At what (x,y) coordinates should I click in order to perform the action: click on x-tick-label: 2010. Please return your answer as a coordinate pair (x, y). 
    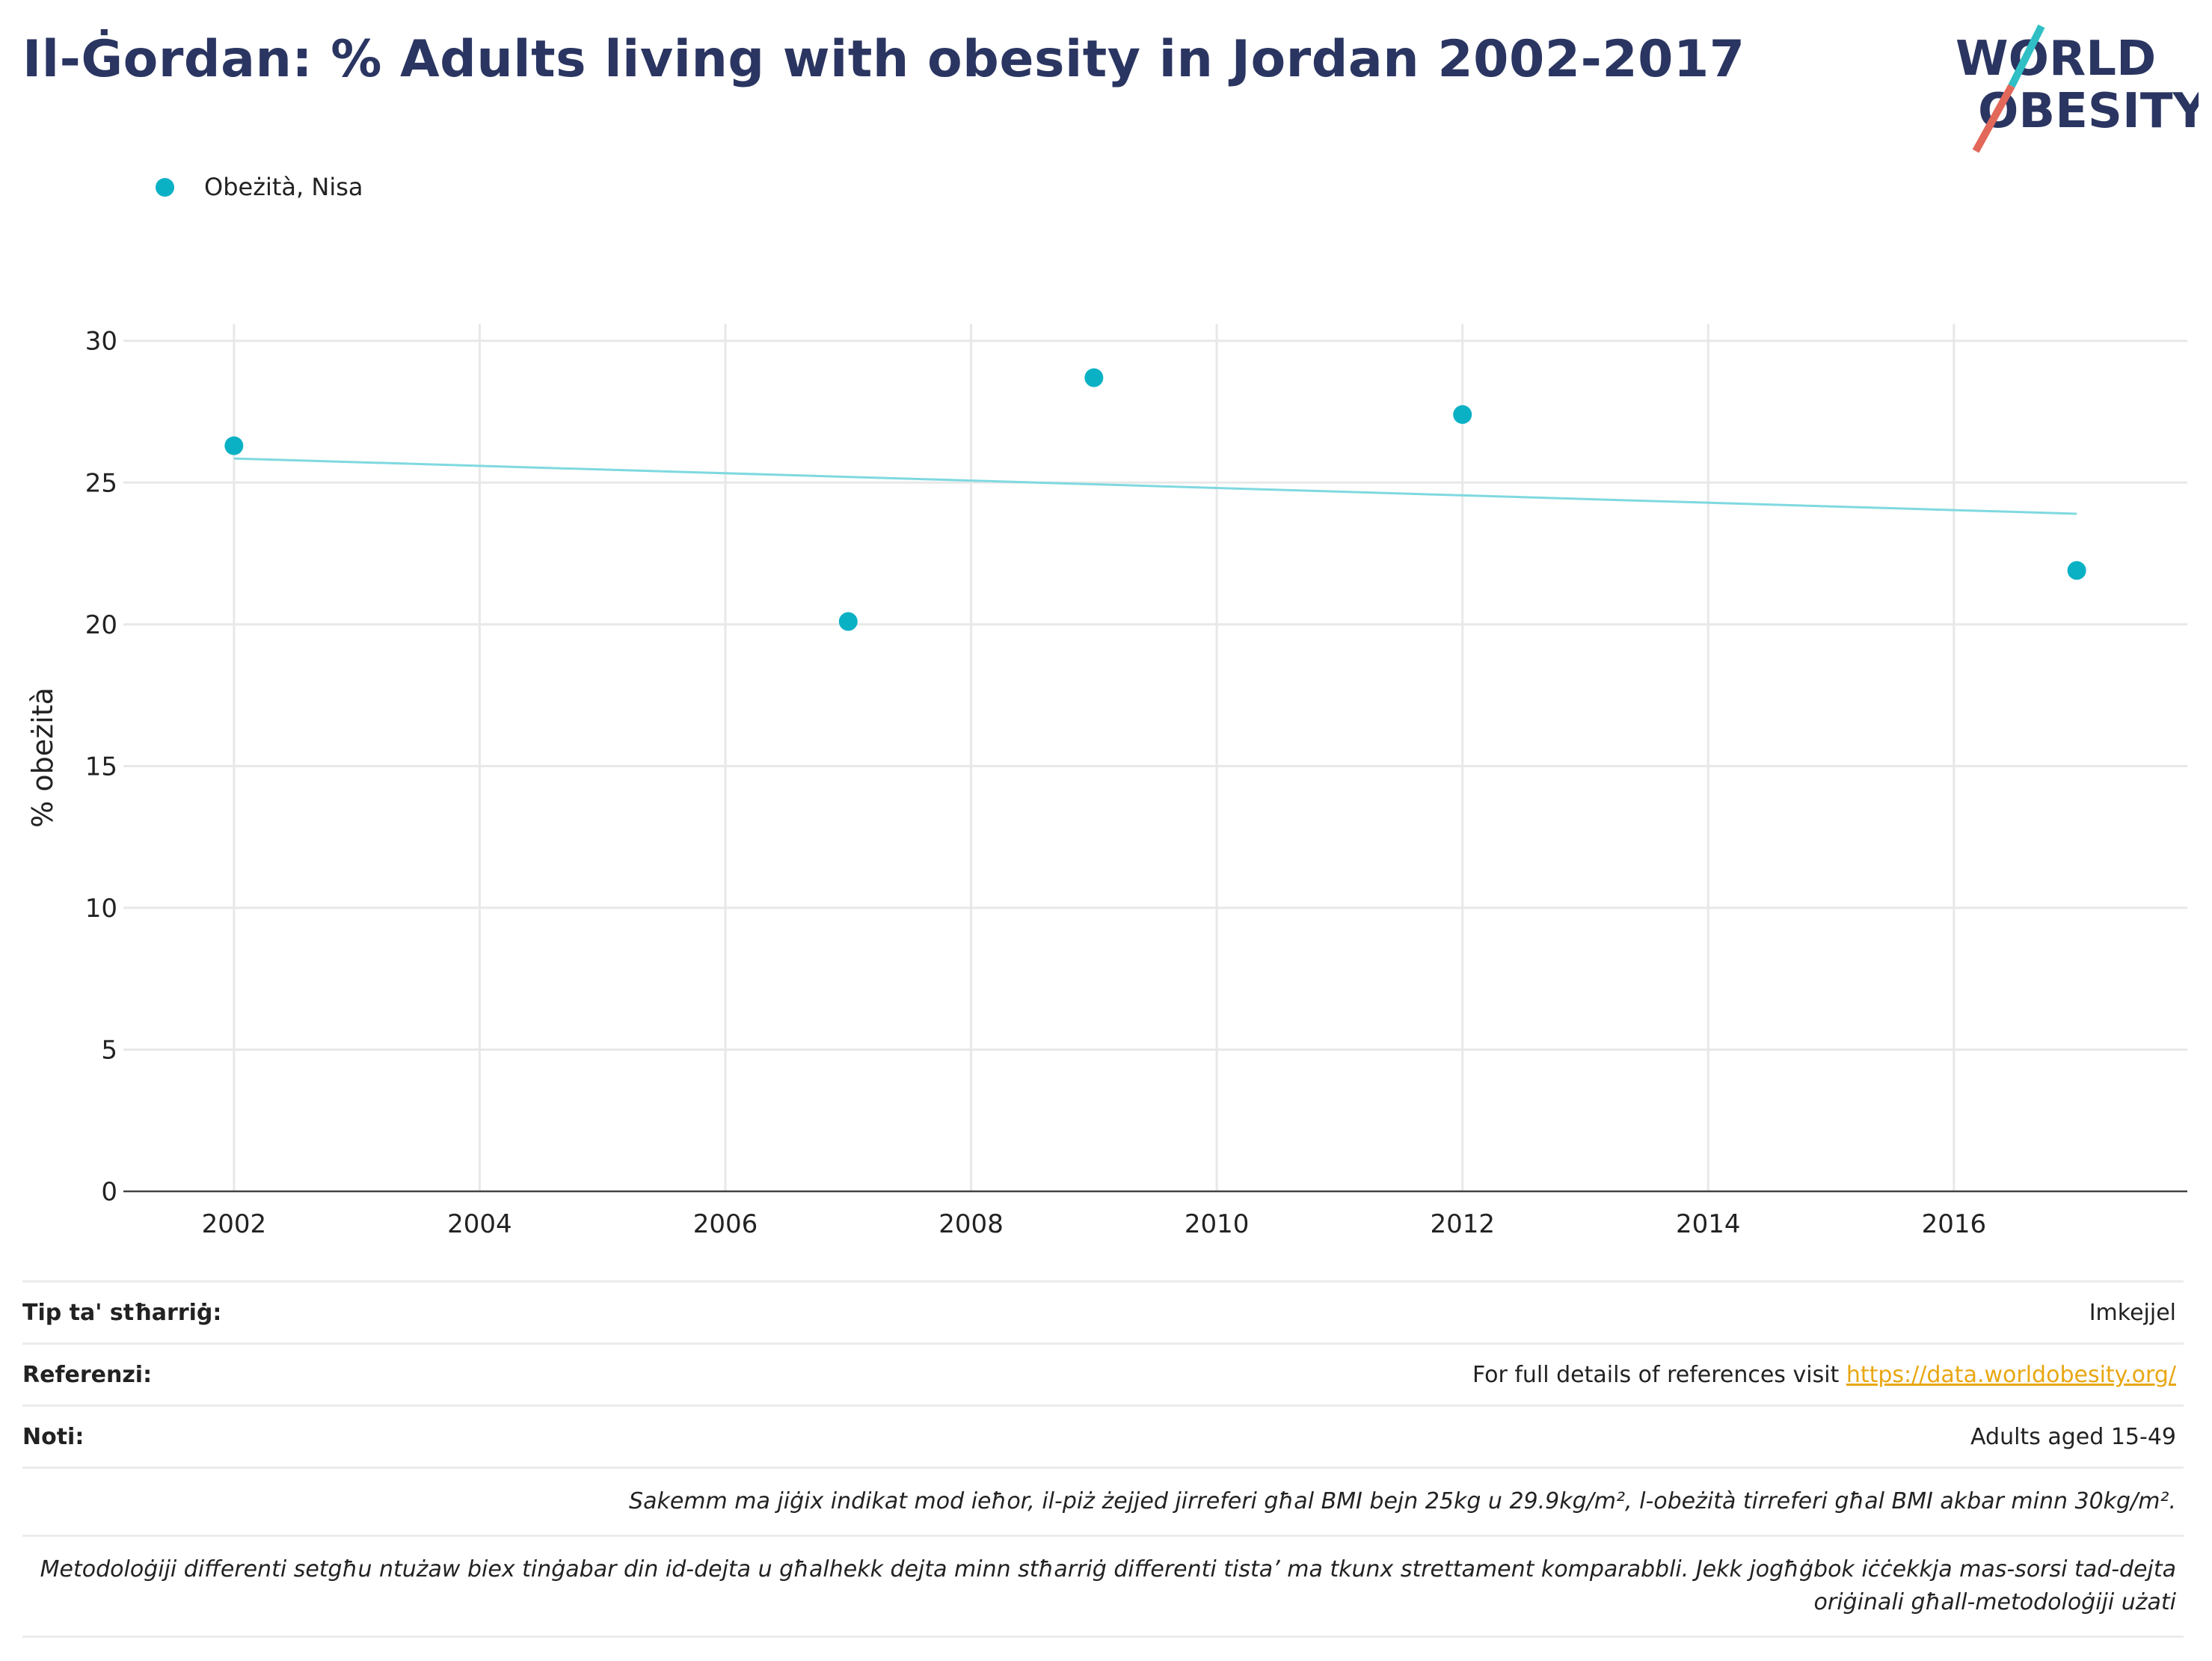
    Looking at the image, I should click on (1217, 1224).